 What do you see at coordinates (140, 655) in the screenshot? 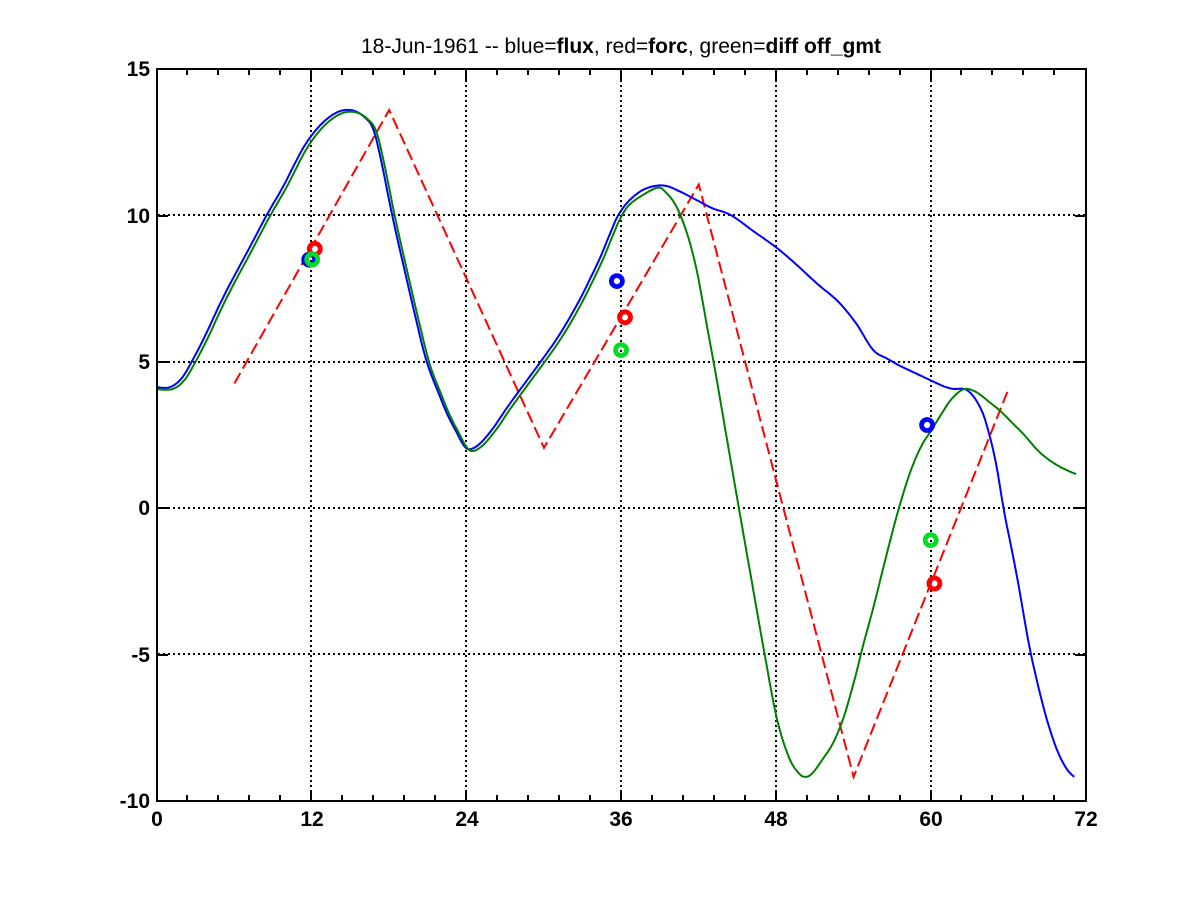
I see `svg-text: -5` at bounding box center [140, 655].